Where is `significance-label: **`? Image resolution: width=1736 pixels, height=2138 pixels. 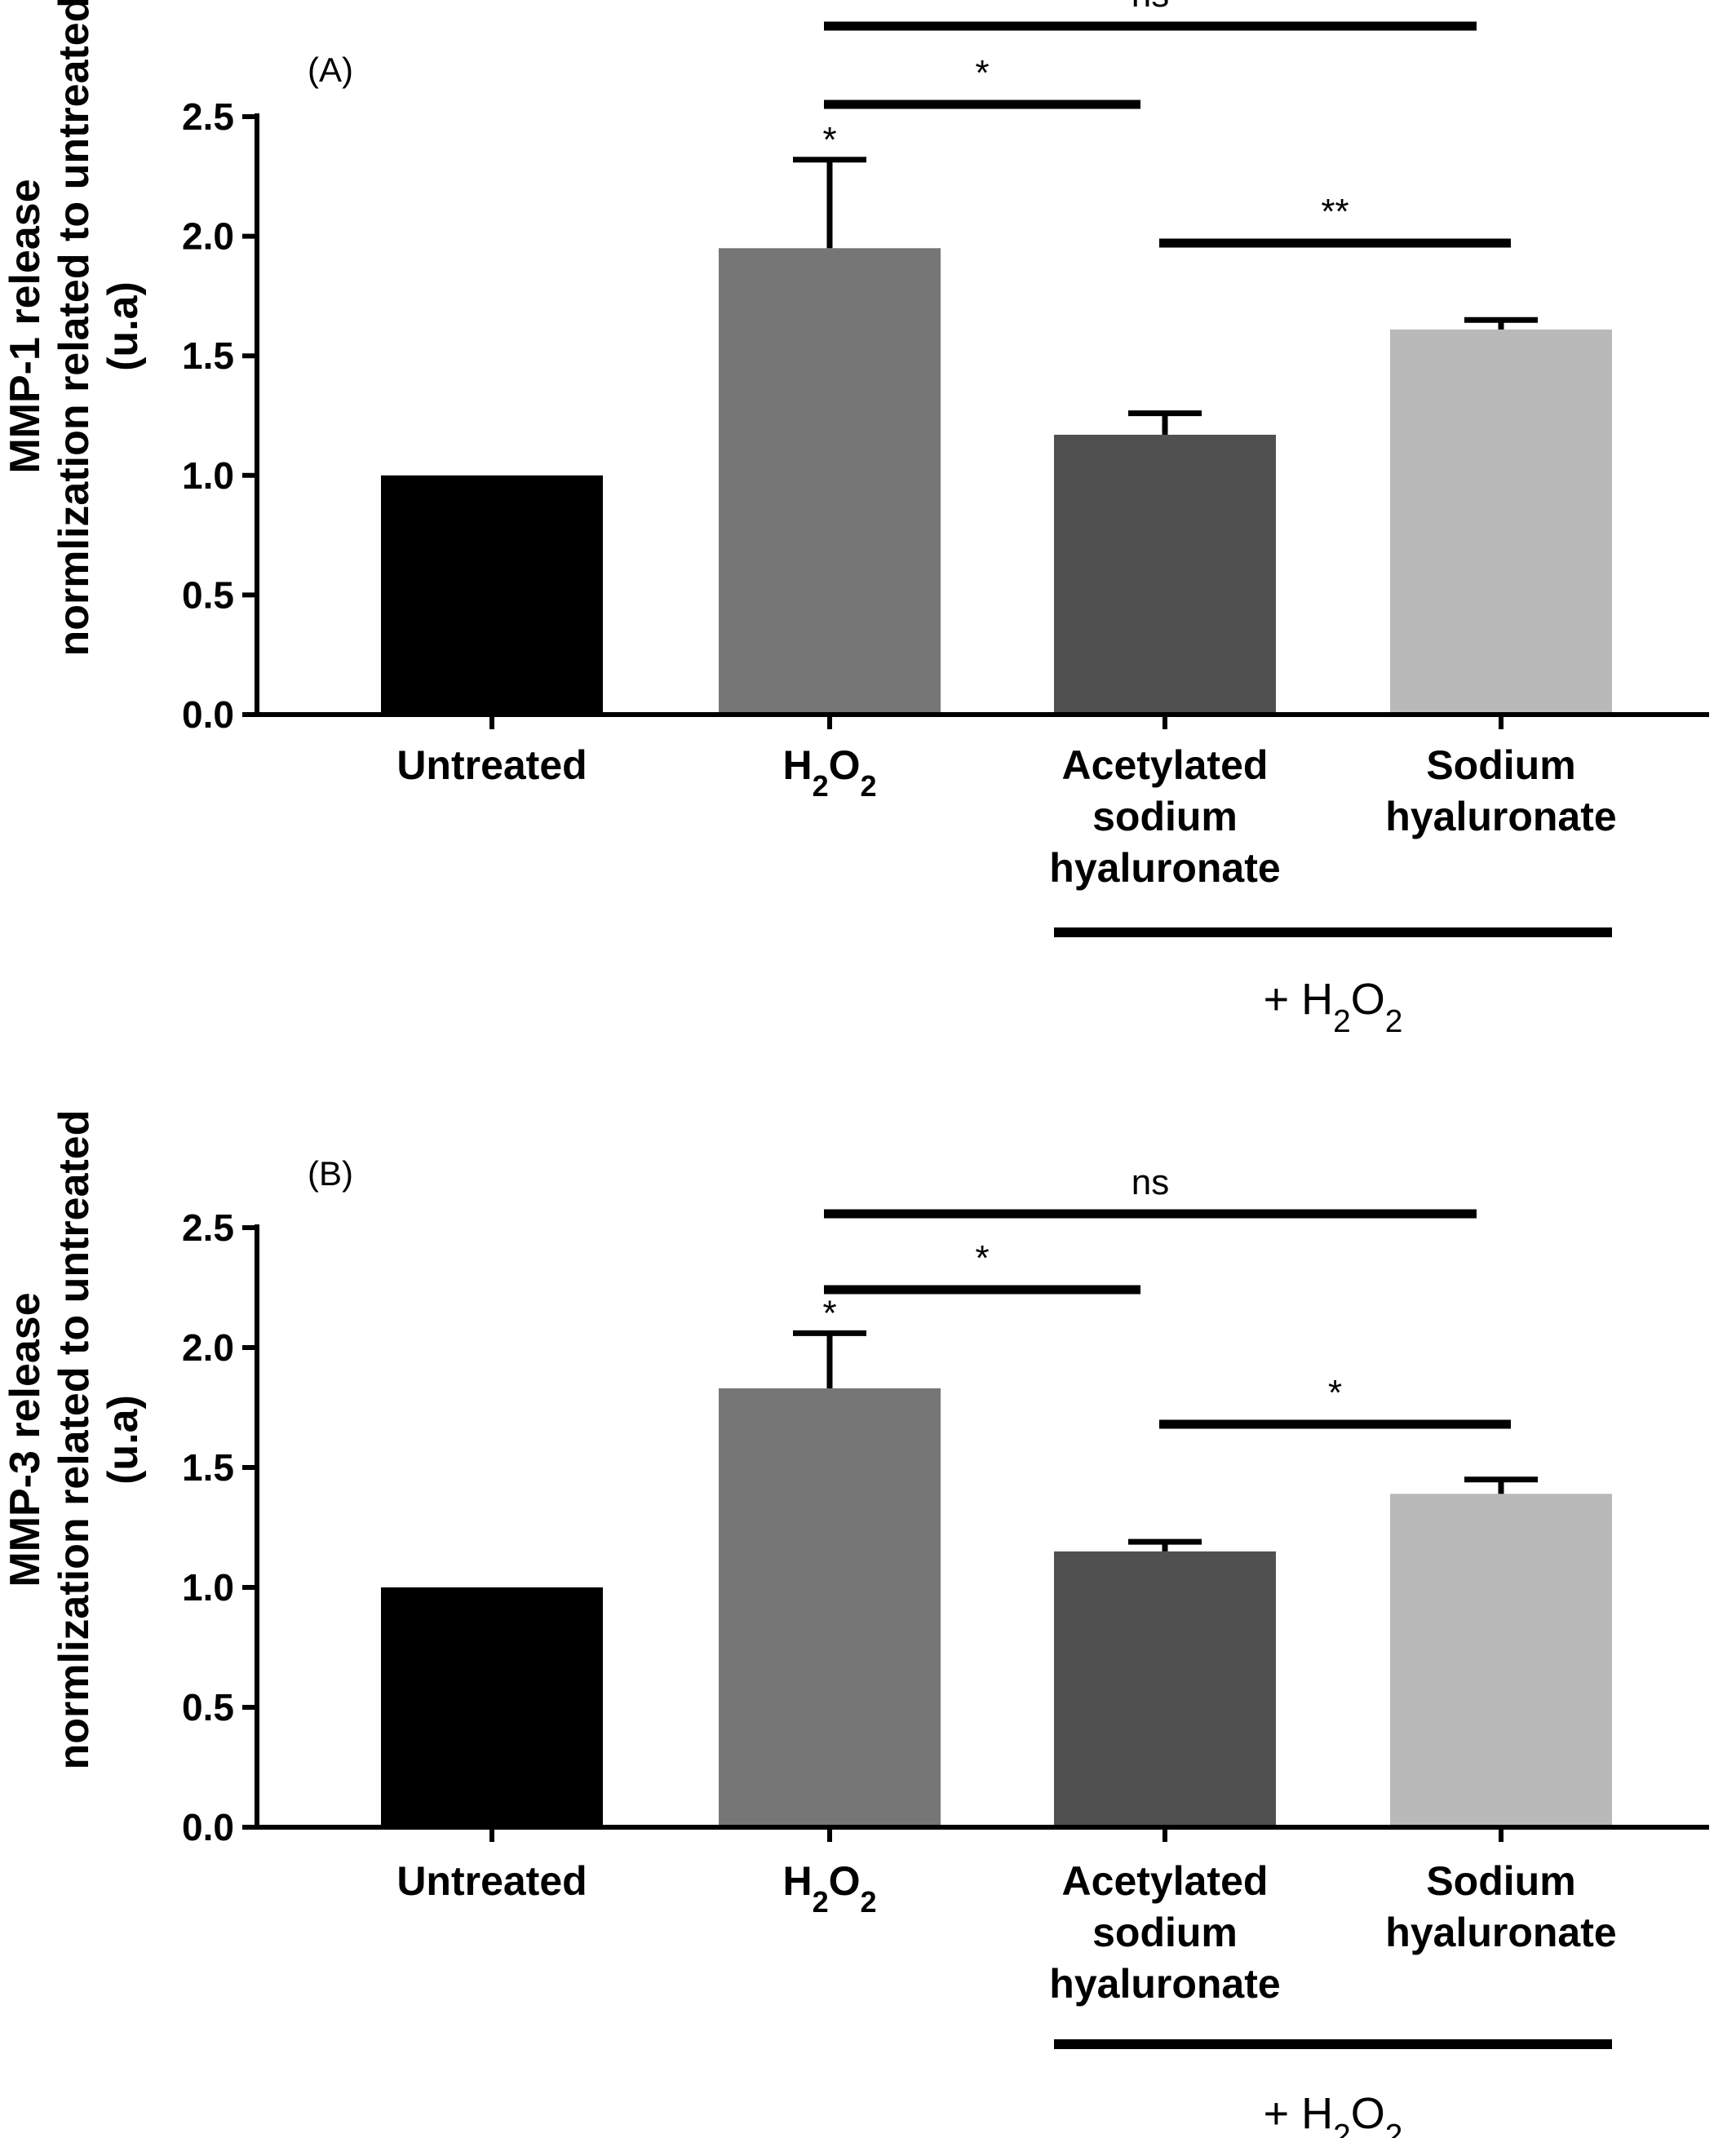 significance-label: ** is located at coordinates (1334, 212).